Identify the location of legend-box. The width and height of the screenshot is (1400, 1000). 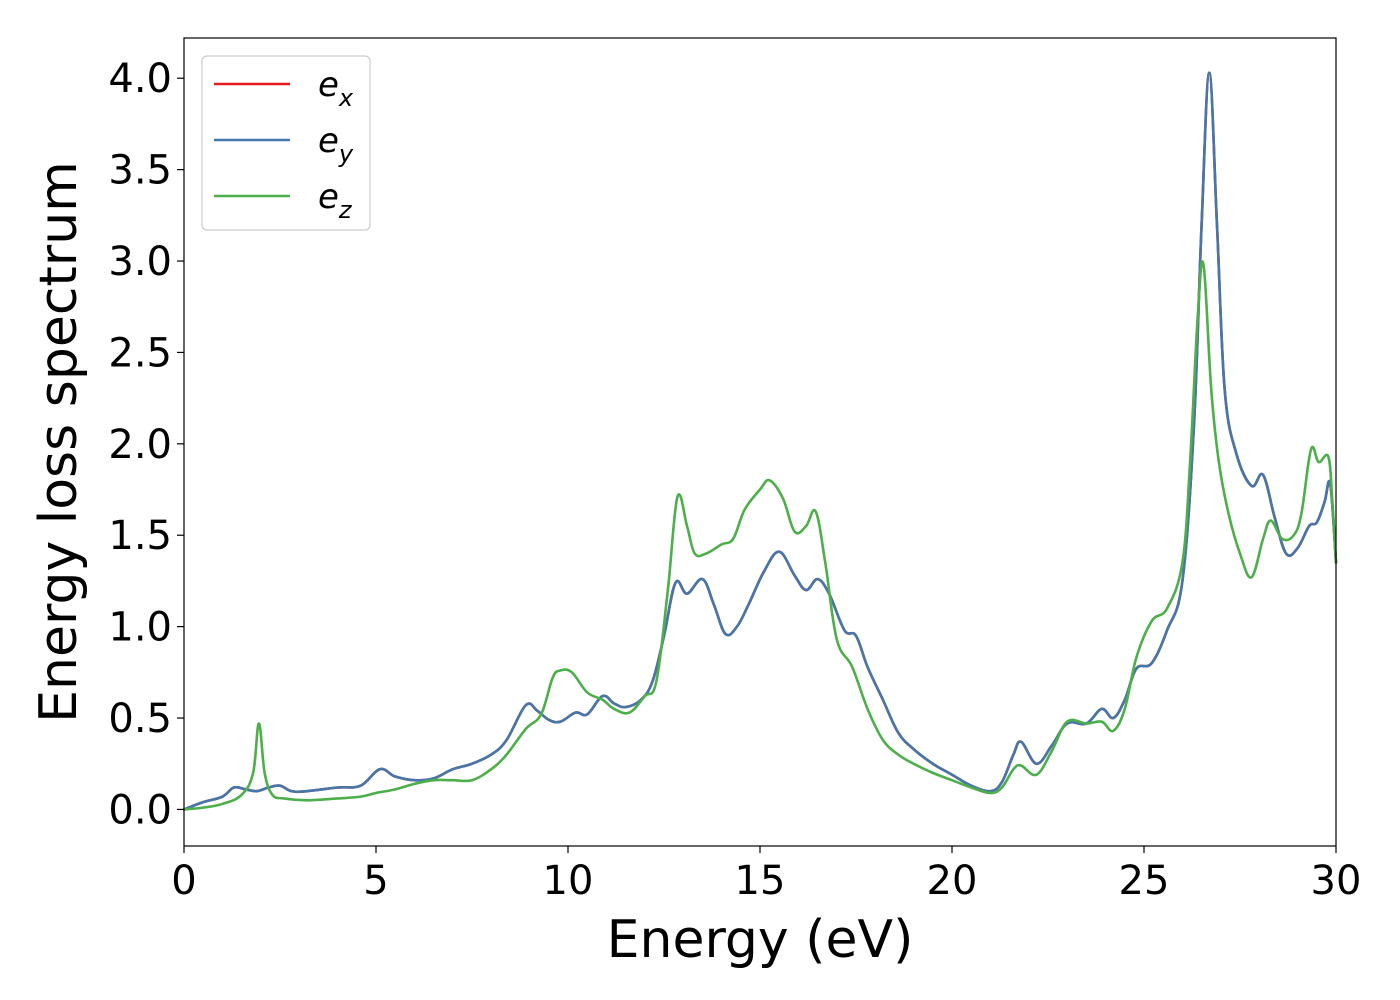
(286, 143).